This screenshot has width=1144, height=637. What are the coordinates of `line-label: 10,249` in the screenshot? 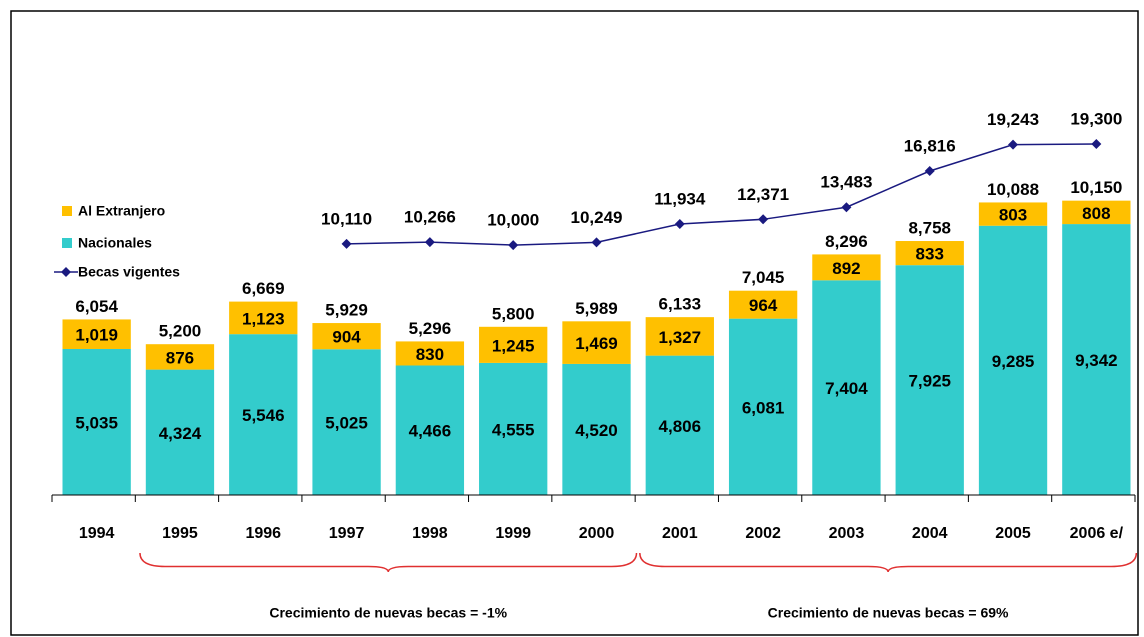 It's located at (597, 217).